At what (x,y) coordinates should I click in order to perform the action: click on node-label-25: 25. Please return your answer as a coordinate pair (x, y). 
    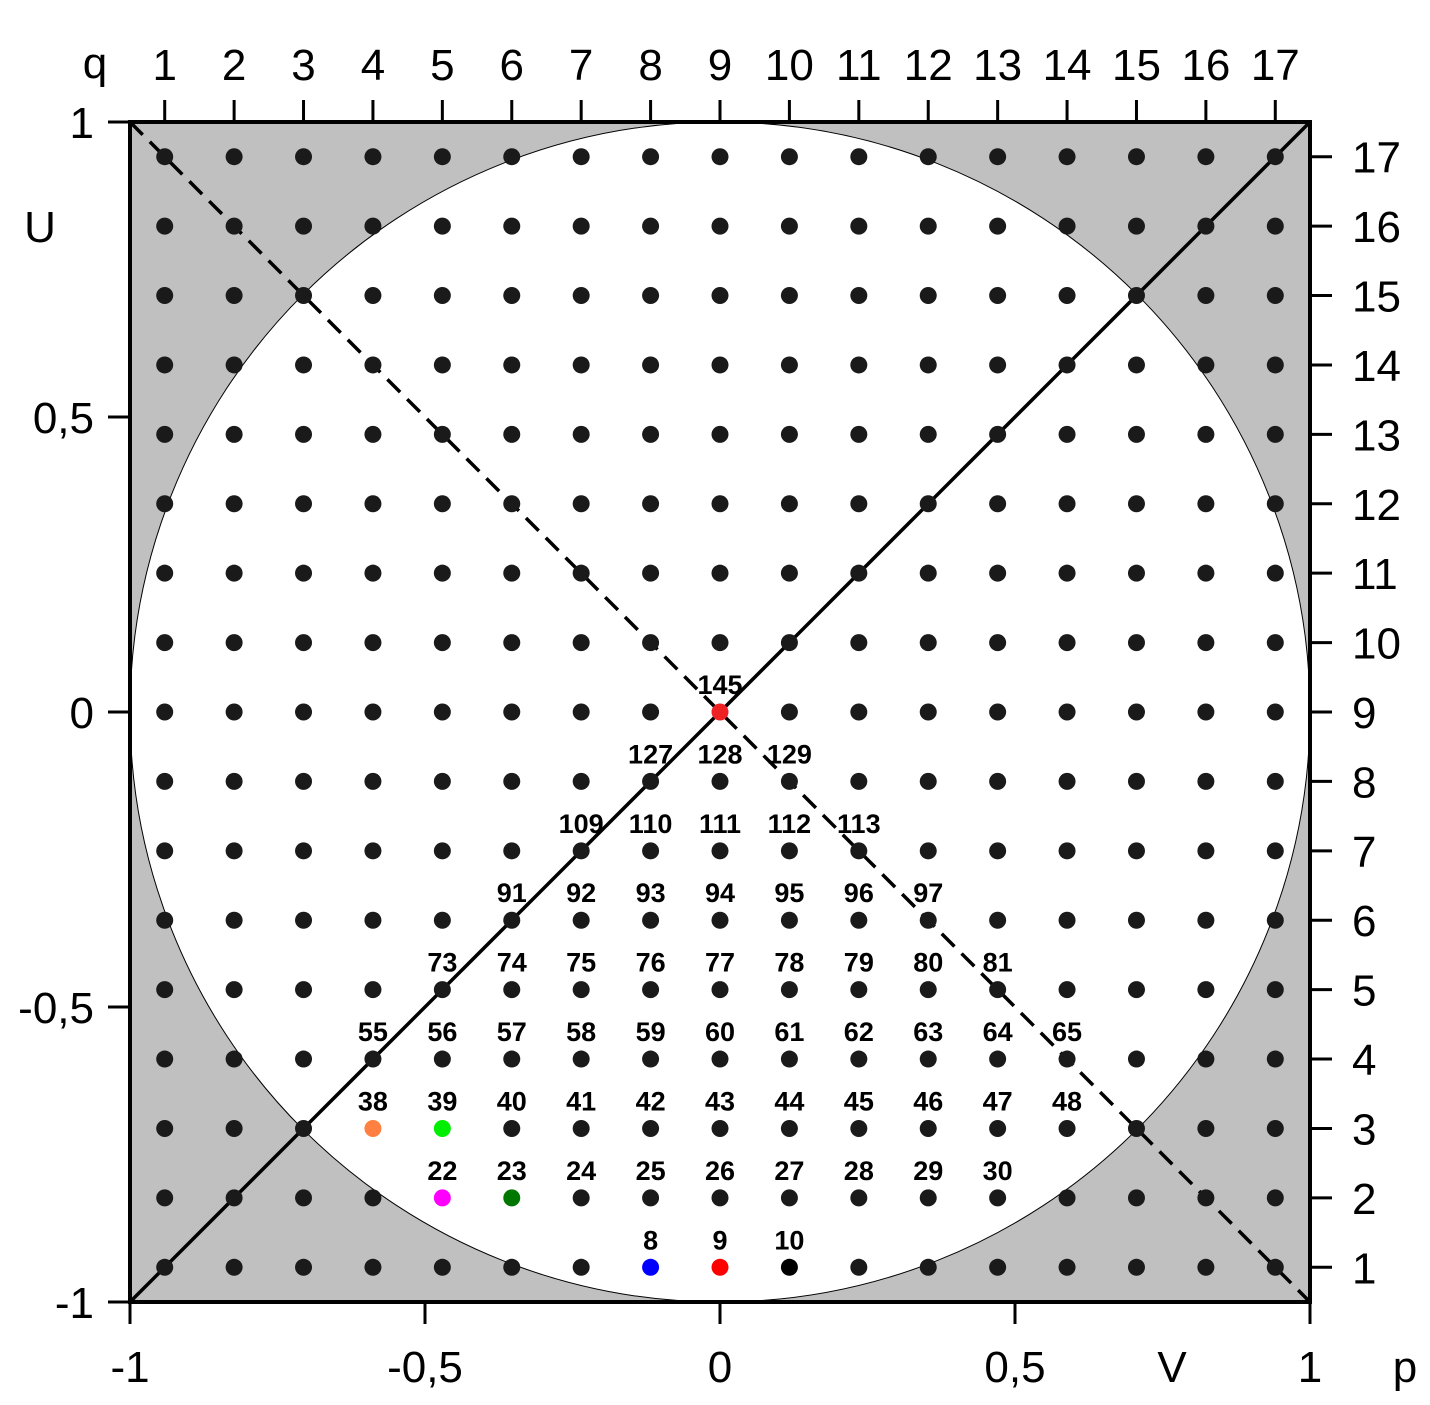
    Looking at the image, I should click on (651, 1171).